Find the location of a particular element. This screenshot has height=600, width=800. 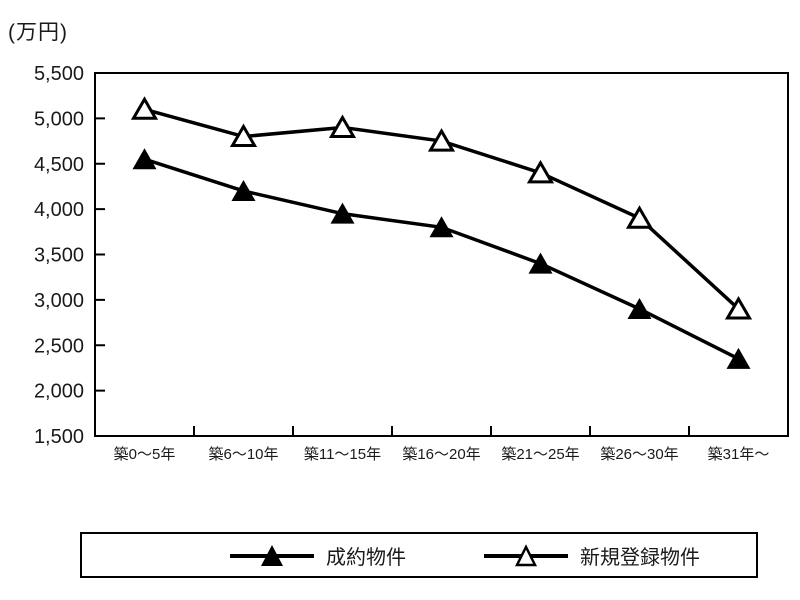

legend-item-contracted: 成約物件 is located at coordinates (317, 555).